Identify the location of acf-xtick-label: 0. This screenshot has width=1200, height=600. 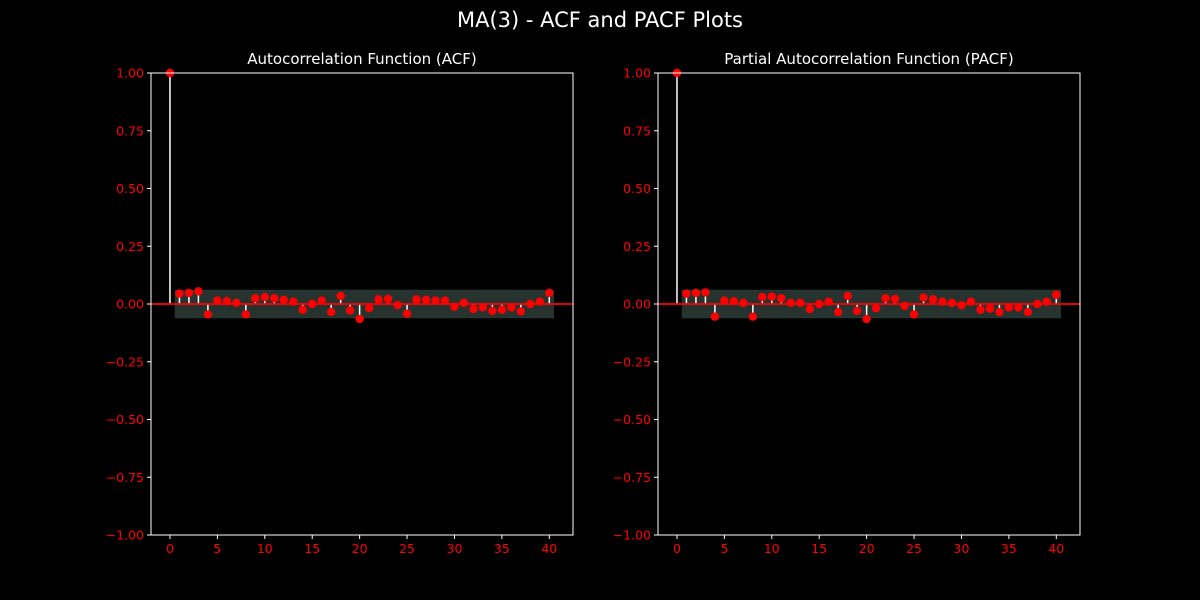
(170, 548).